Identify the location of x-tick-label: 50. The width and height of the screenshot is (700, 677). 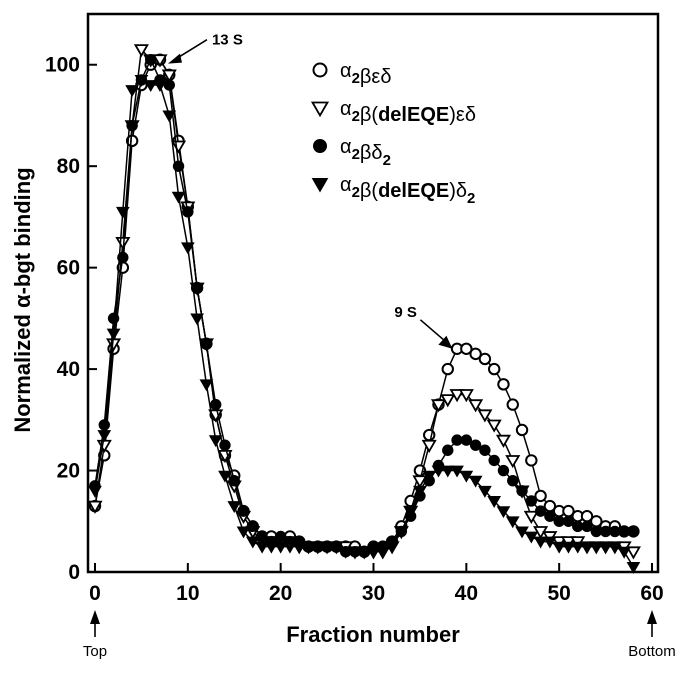
(558, 593).